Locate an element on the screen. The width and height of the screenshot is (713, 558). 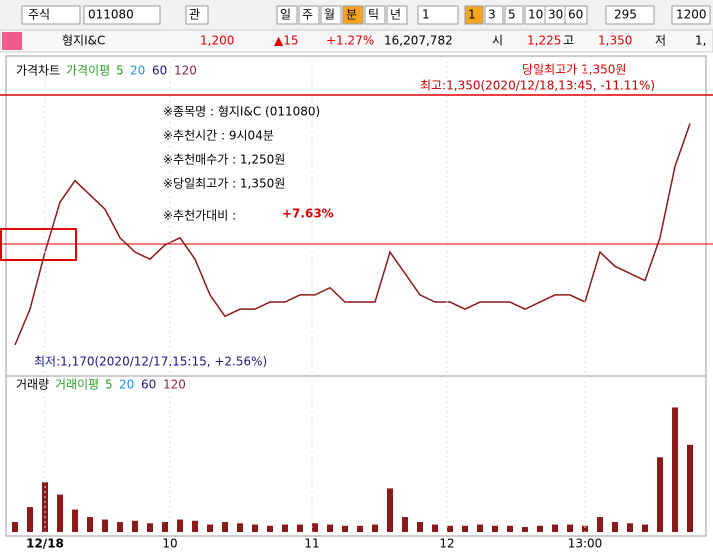
market-select: 주식 is located at coordinates (39, 15).